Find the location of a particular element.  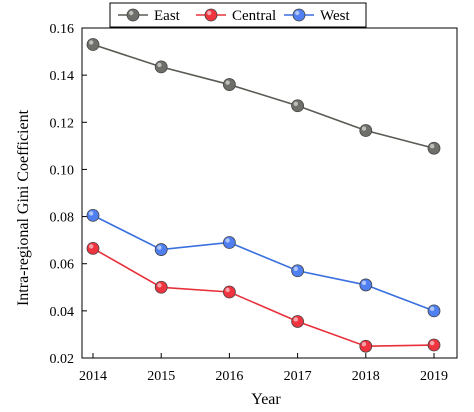

y-tick-label: 0.02 is located at coordinates (62, 359).